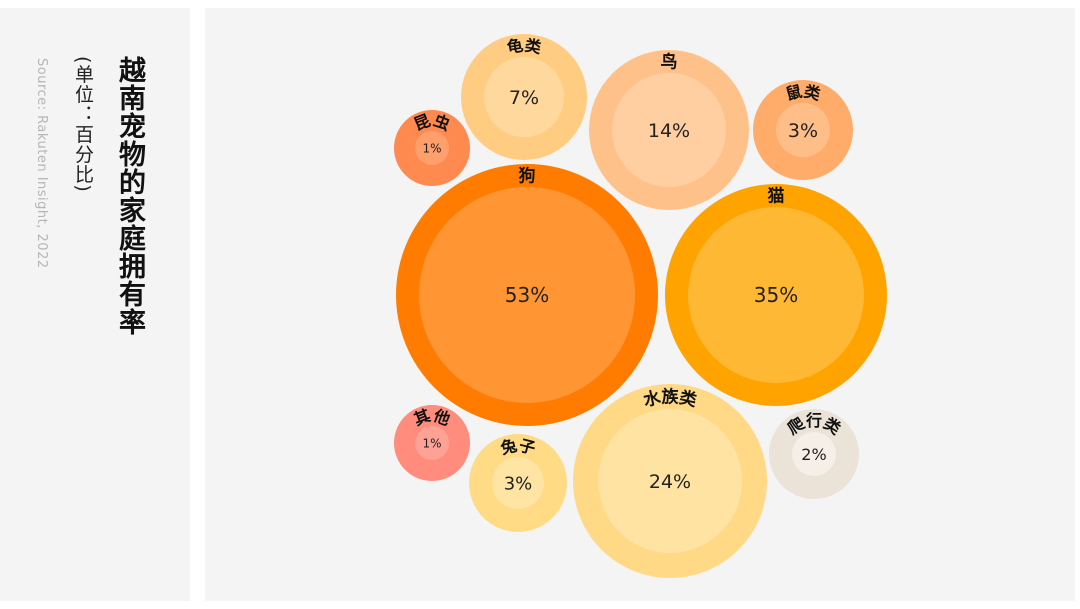 The height and width of the screenshot is (609, 1080). Describe the element at coordinates (776, 196) in the screenshot. I see `bubble-category-label: 猫` at that location.